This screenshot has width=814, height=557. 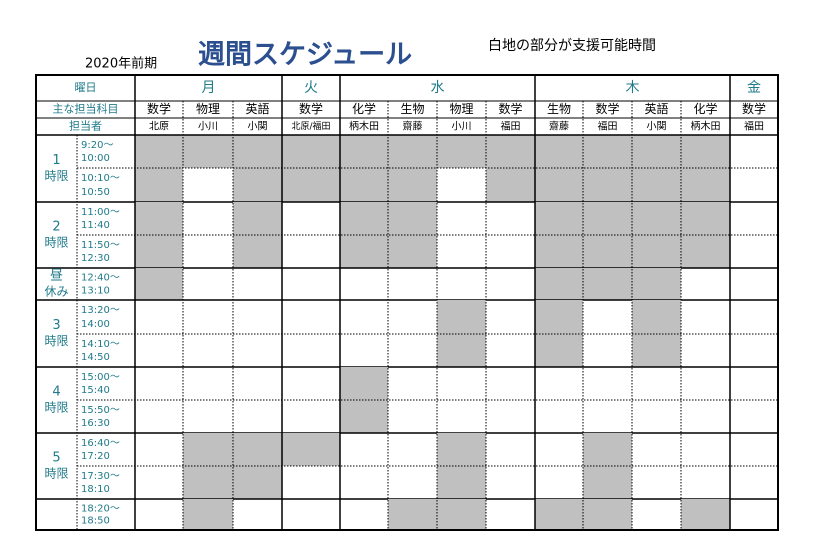 What do you see at coordinates (95, 225) in the screenshot?
I see `time: 11:40` at bounding box center [95, 225].